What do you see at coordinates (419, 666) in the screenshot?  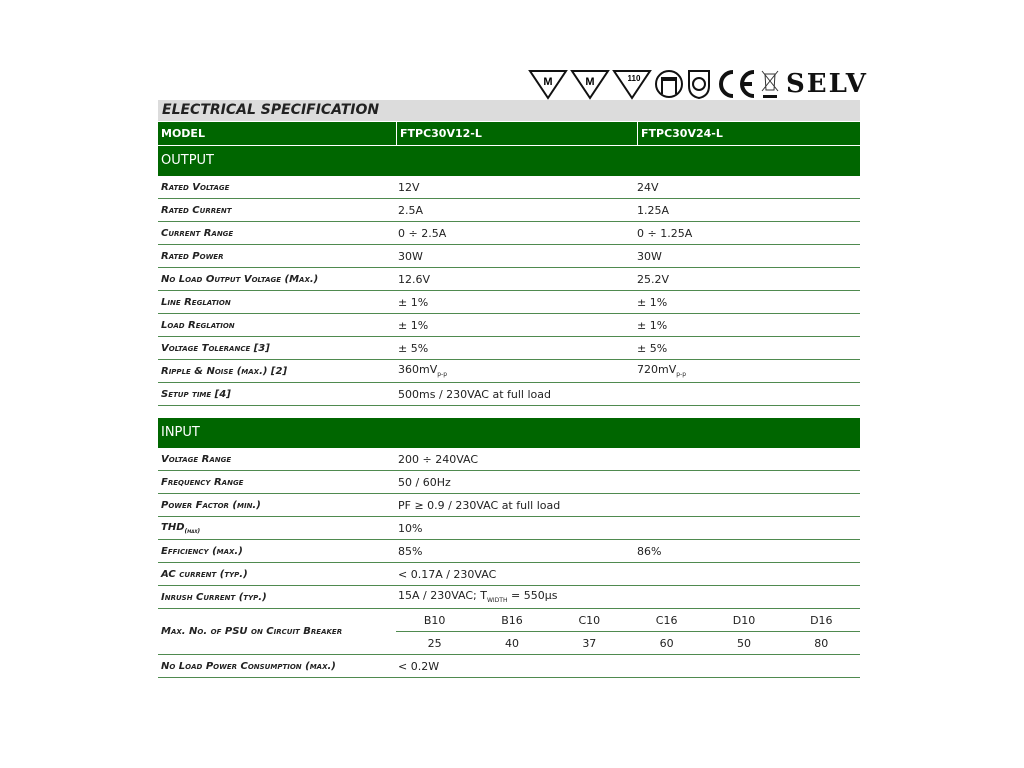 I see `value-a: < 0.2W` at bounding box center [419, 666].